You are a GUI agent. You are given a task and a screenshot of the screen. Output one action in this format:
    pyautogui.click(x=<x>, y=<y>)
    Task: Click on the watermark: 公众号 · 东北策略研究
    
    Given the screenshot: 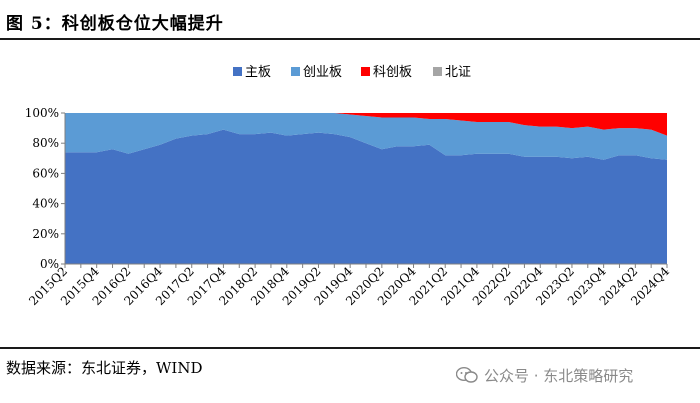 What is the action you would take?
    pyautogui.click(x=544, y=375)
    